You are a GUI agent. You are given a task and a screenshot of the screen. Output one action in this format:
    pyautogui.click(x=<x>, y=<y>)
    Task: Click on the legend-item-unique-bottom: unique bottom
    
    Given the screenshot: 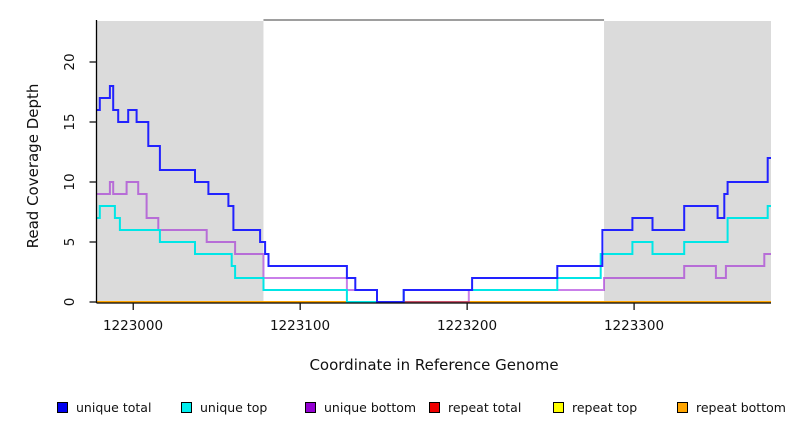 What is the action you would take?
    pyautogui.click(x=361, y=407)
    